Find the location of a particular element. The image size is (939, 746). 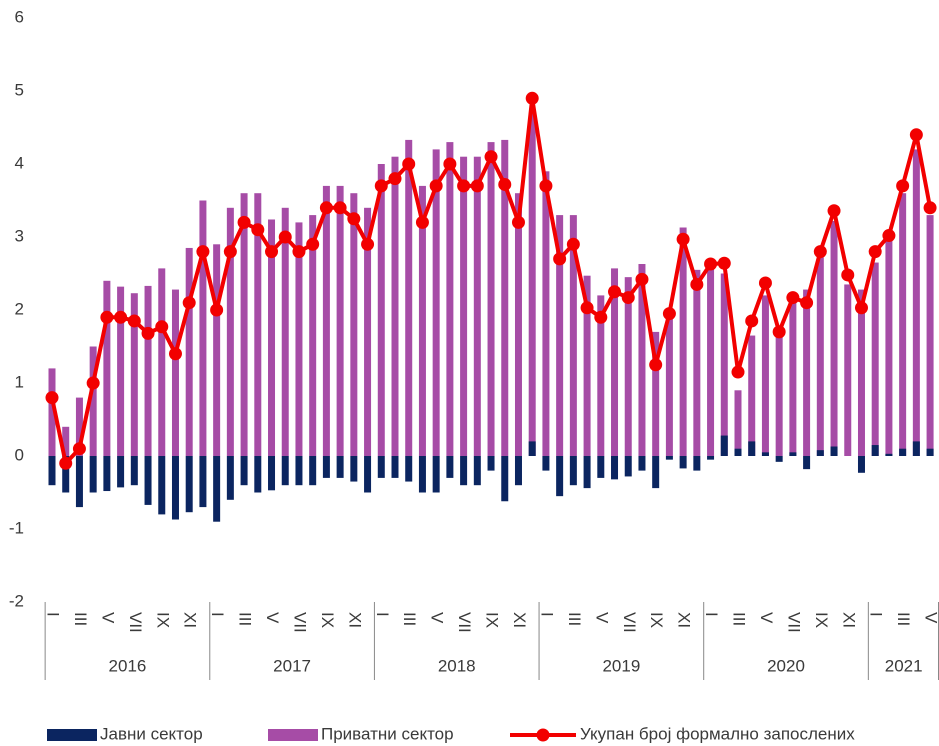

y-tick-label: 2 is located at coordinates (19, 308).